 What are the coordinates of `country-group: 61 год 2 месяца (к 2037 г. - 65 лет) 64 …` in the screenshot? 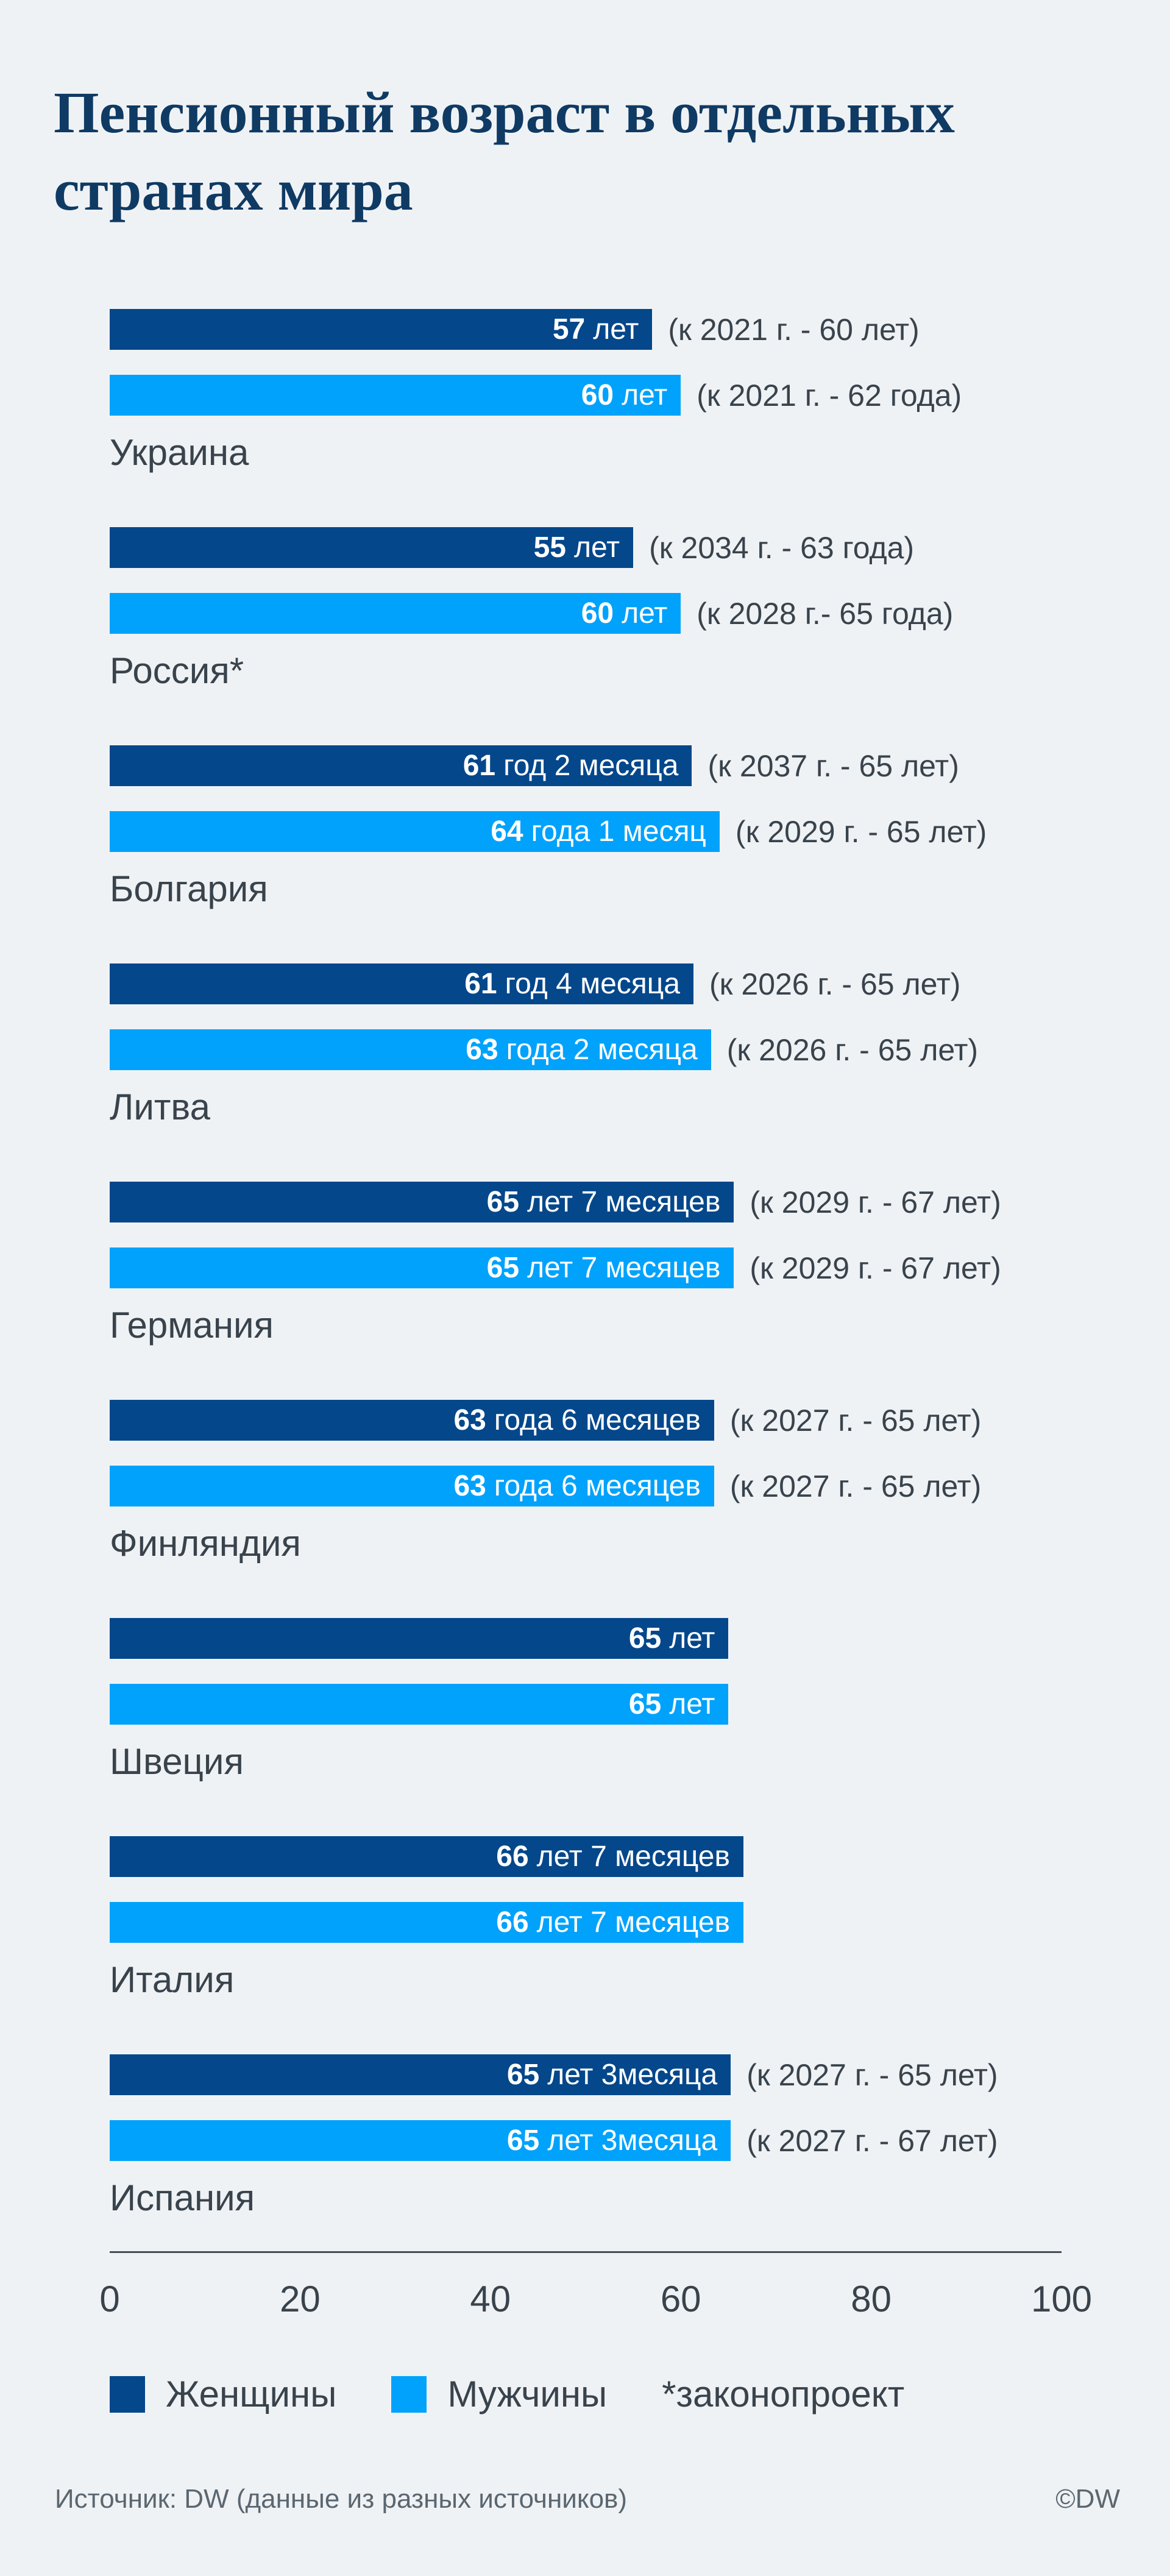 It's located at (586, 828).